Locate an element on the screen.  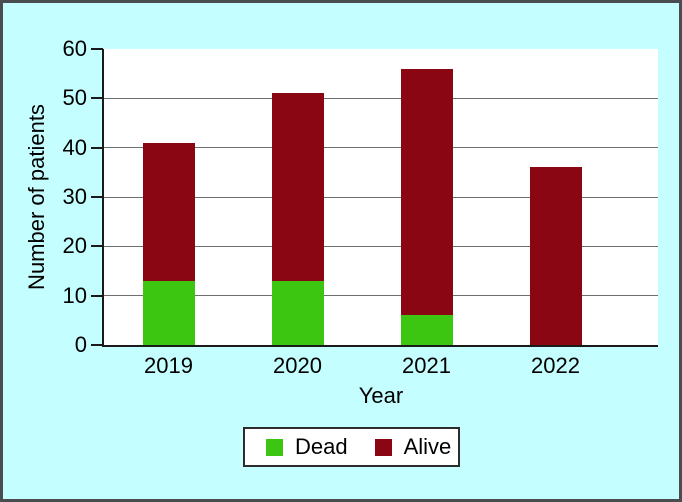
bar-dead-2021 is located at coordinates (426, 330).